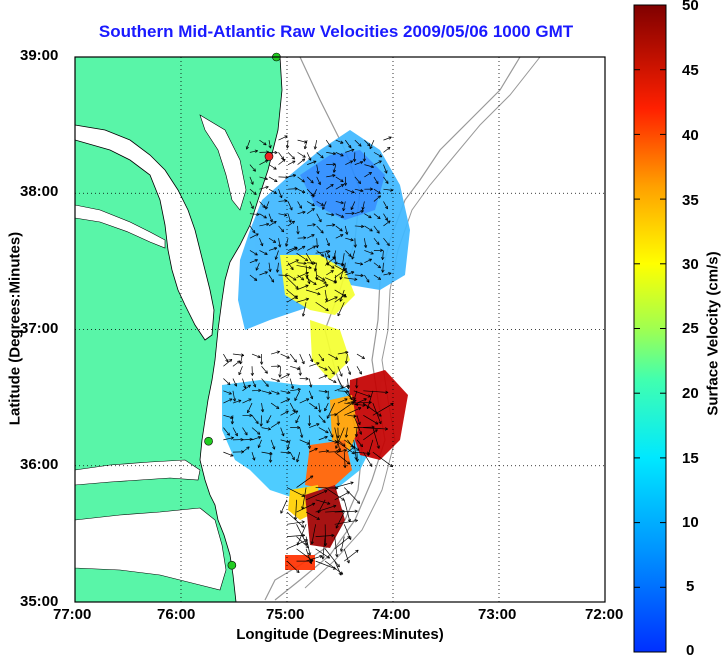 The height and width of the screenshot is (659, 724). I want to click on assateague-site-marker, so click(269, 156).